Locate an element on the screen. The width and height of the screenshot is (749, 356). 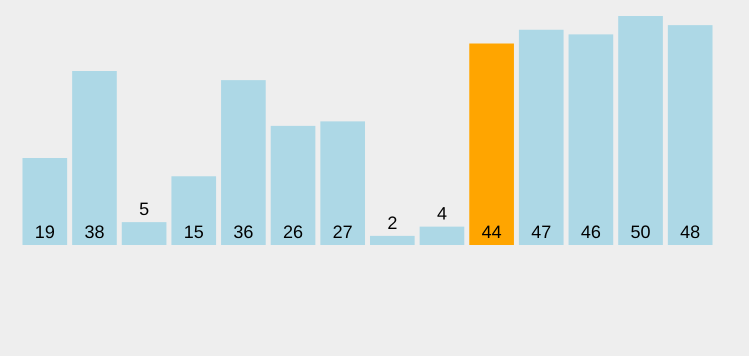
data-label: 27 is located at coordinates (342, 232).